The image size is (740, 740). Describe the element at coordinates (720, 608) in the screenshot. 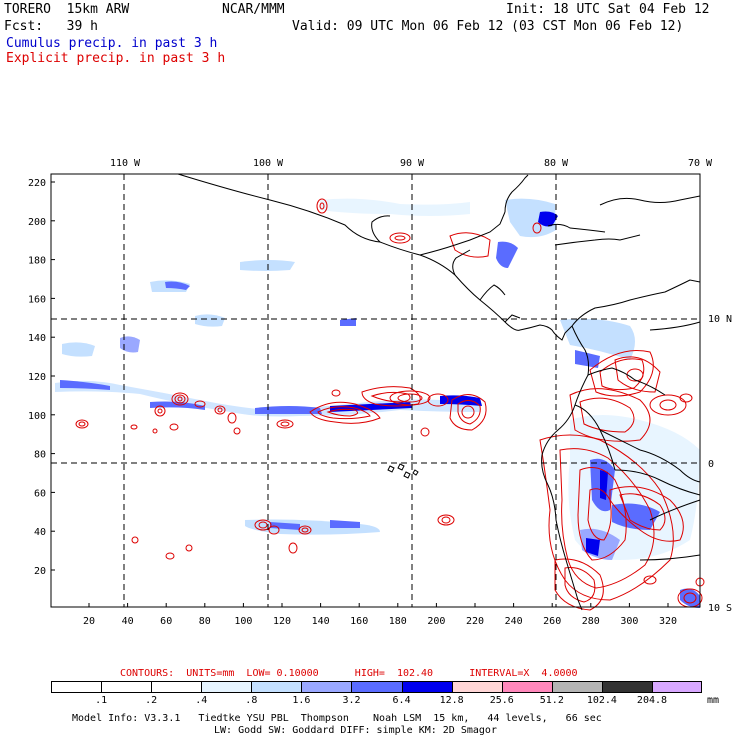

I see `lat-label-10s: 10 S` at that location.